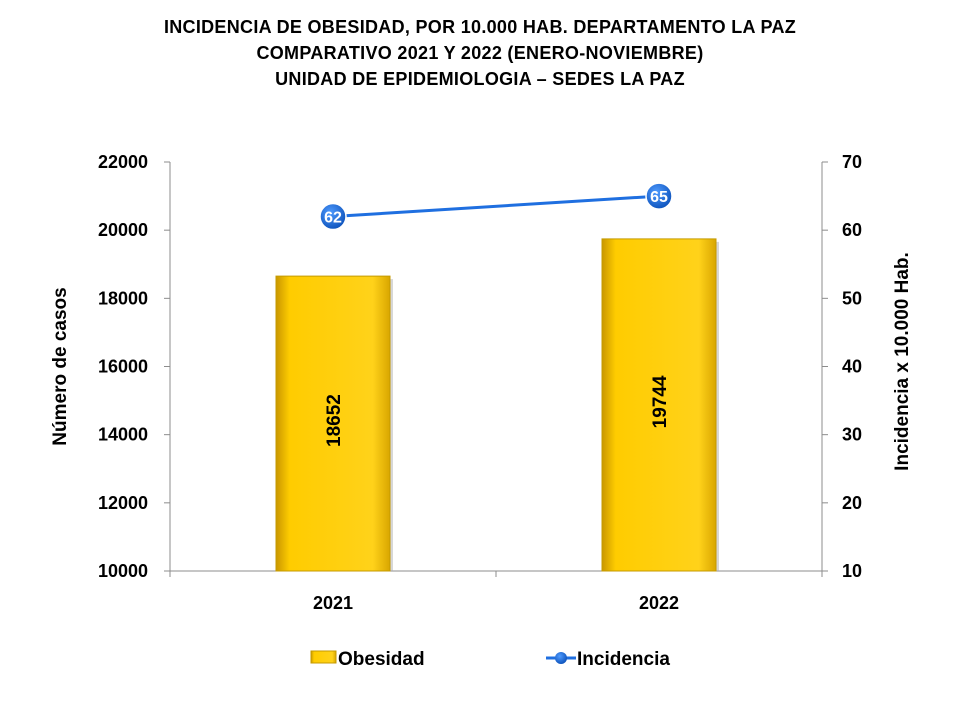  I want to click on right-tick-label: 60, so click(852, 230).